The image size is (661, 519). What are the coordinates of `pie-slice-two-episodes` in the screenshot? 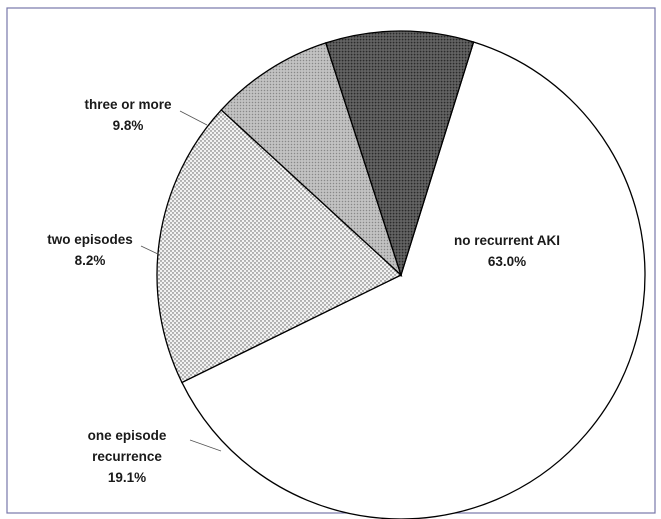 It's located at (311, 160).